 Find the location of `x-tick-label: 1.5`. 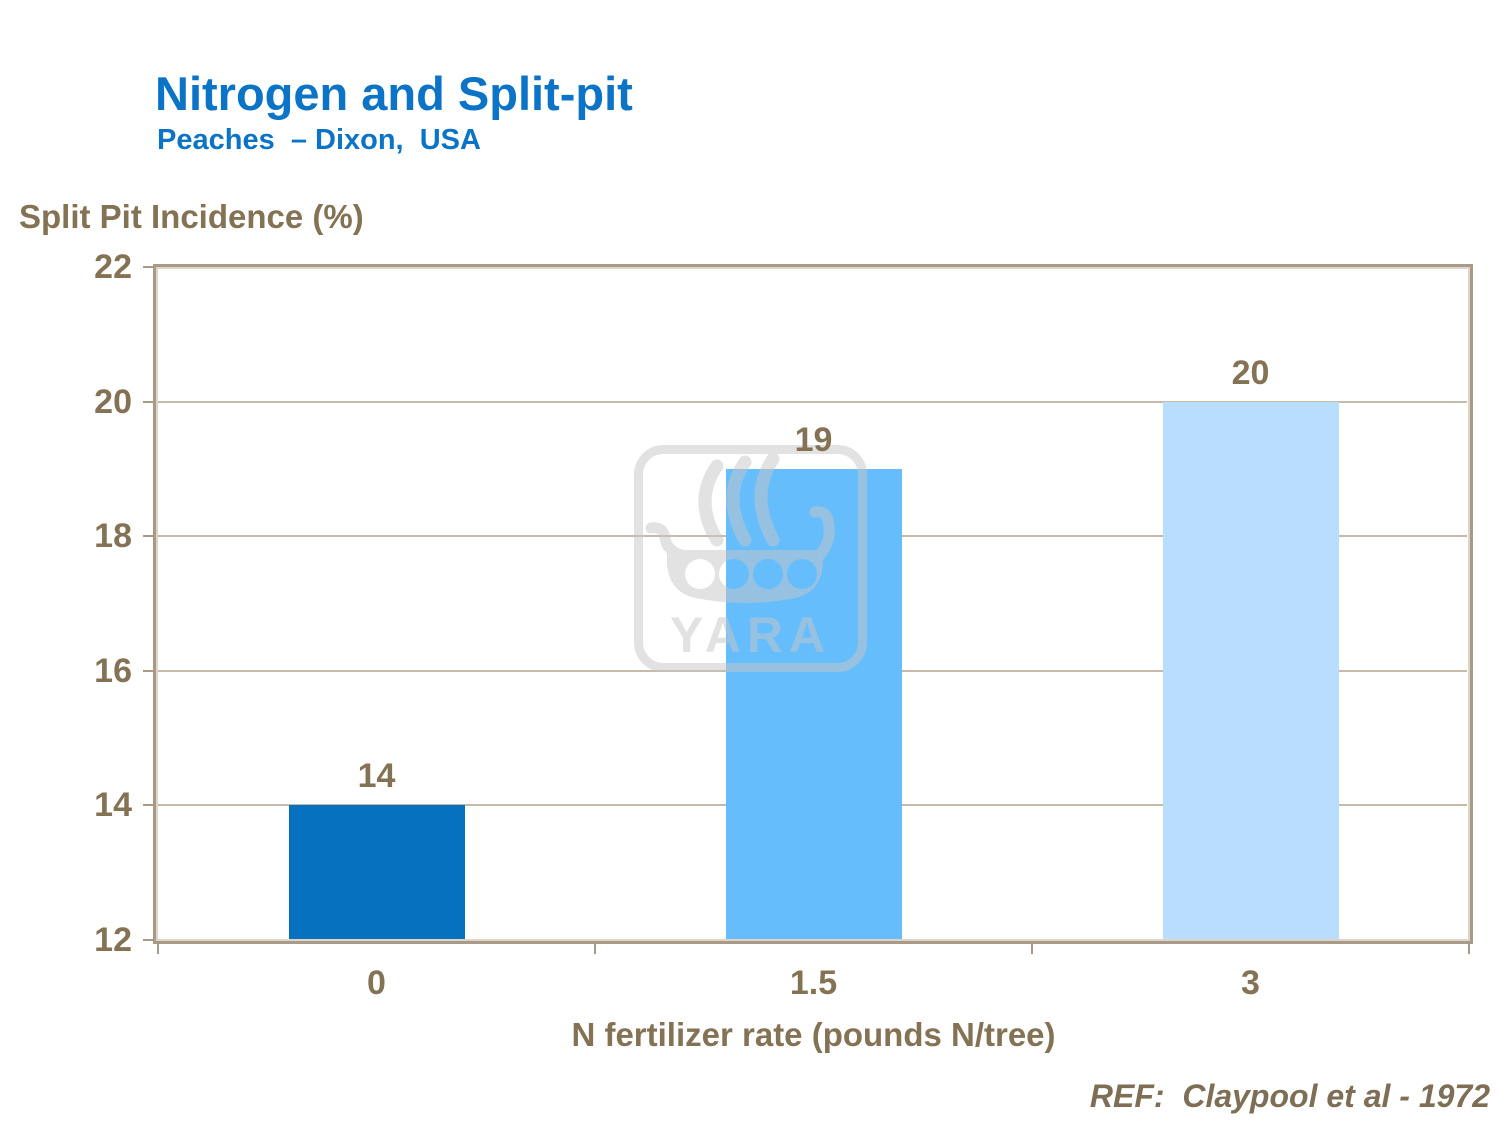

x-tick-label: 1.5 is located at coordinates (813, 983).